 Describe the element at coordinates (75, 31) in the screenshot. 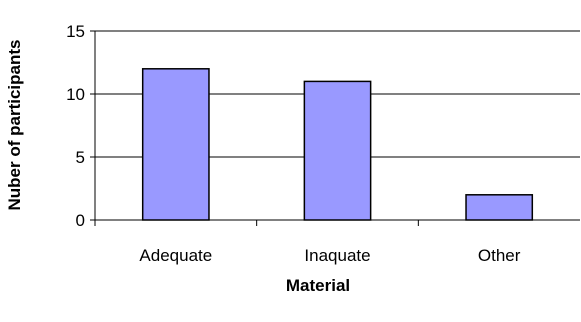

I see `y-tick-label: 15` at that location.